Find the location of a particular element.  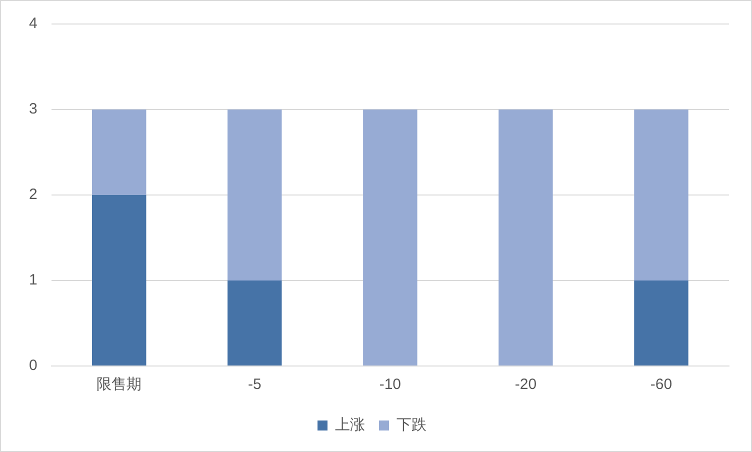

x-tick-label: -10 is located at coordinates (390, 385).